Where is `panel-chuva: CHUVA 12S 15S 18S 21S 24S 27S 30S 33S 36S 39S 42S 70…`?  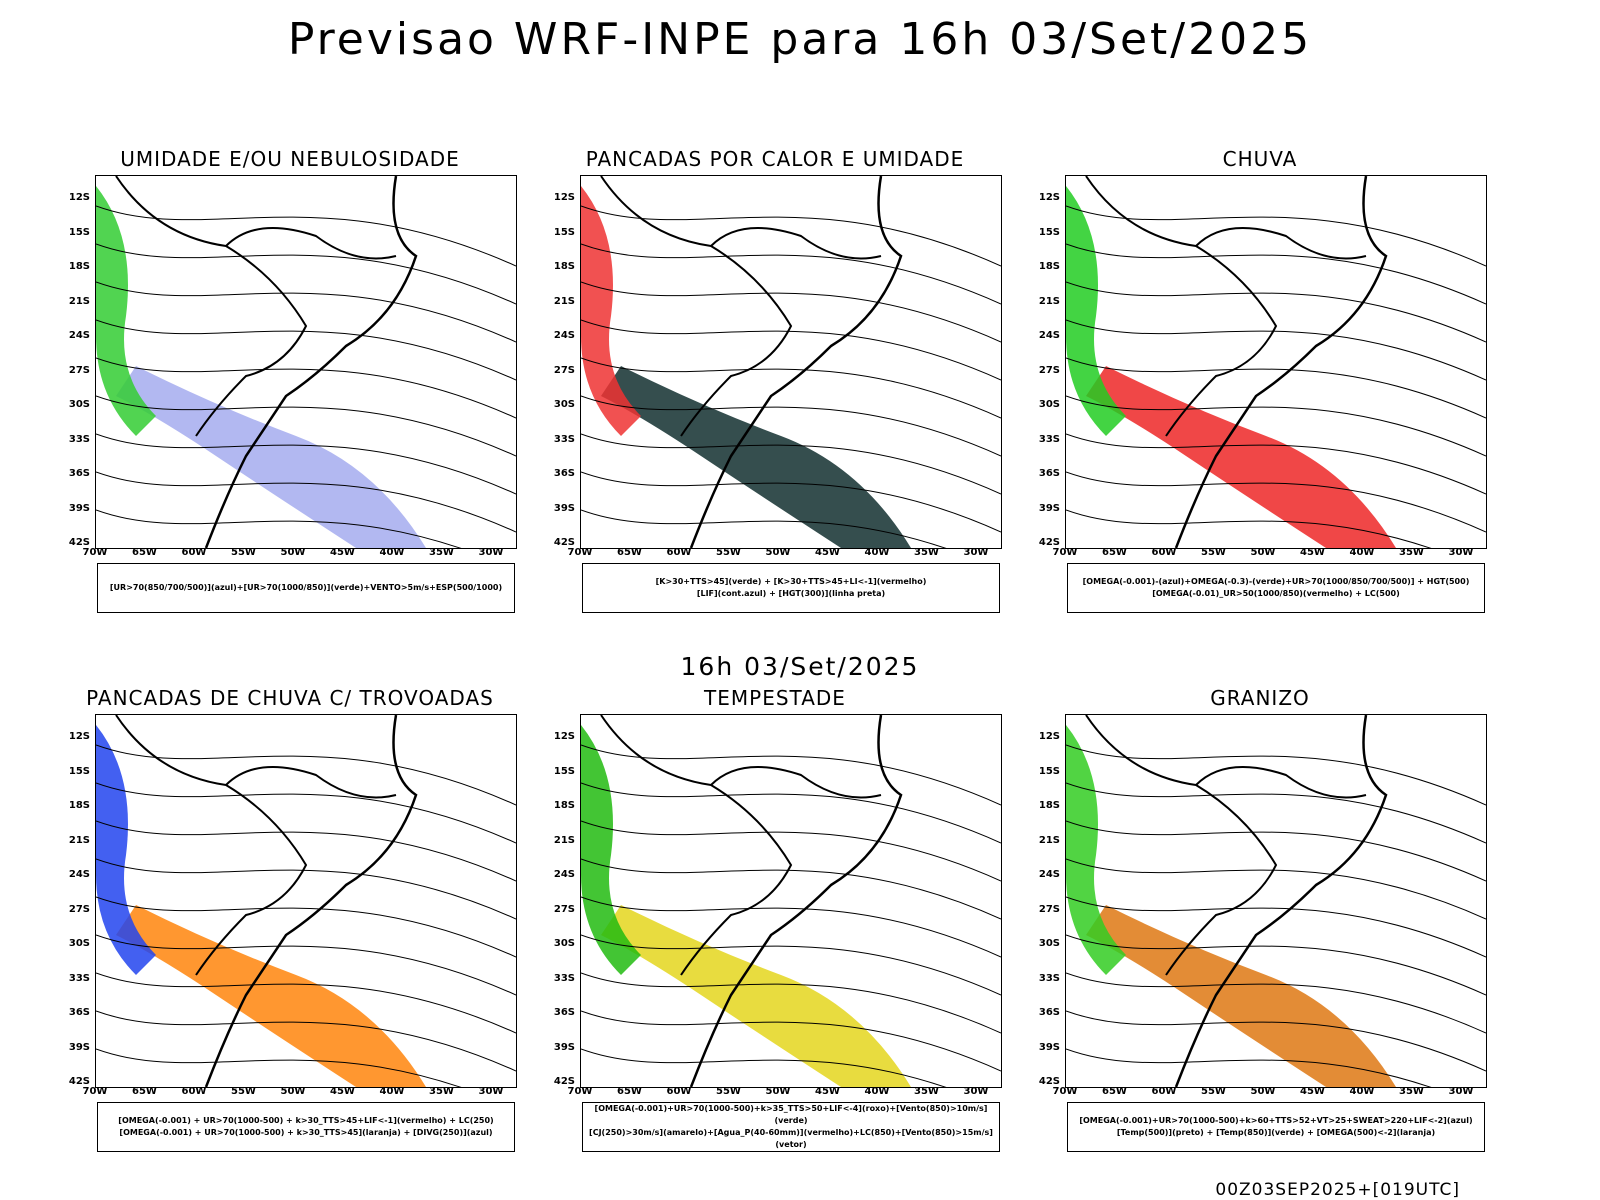
panel-chuva: CHUVA 12S 15S 18S 21S 24S 27S 30S 33S 36S 39S 42S 70… is located at coordinates (1260, 387).